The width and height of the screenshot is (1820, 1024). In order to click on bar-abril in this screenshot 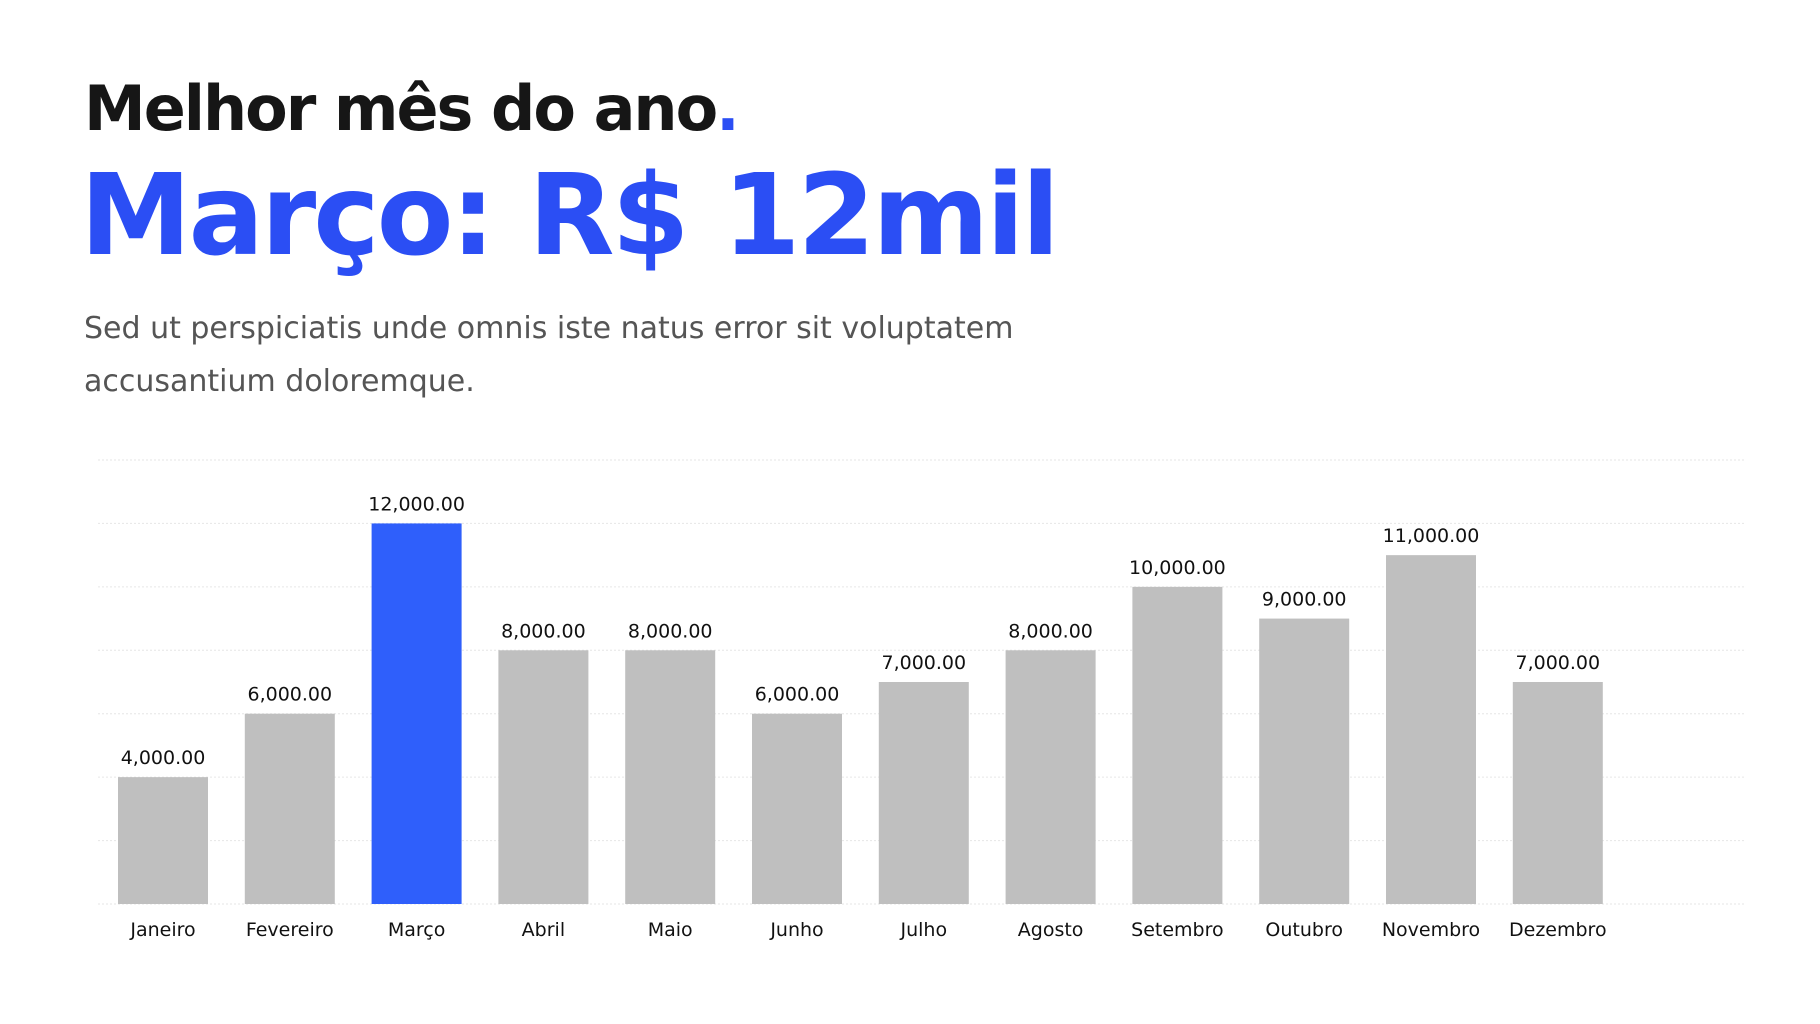, I will do `click(543, 777)`.